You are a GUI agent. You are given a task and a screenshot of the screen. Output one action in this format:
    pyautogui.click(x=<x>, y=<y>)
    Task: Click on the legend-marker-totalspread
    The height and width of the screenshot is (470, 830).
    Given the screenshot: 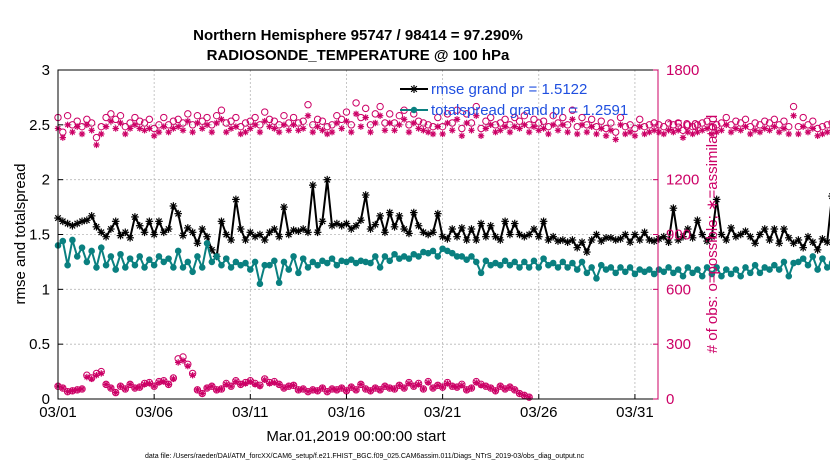 What is the action you would take?
    pyautogui.click(x=414, y=110)
    